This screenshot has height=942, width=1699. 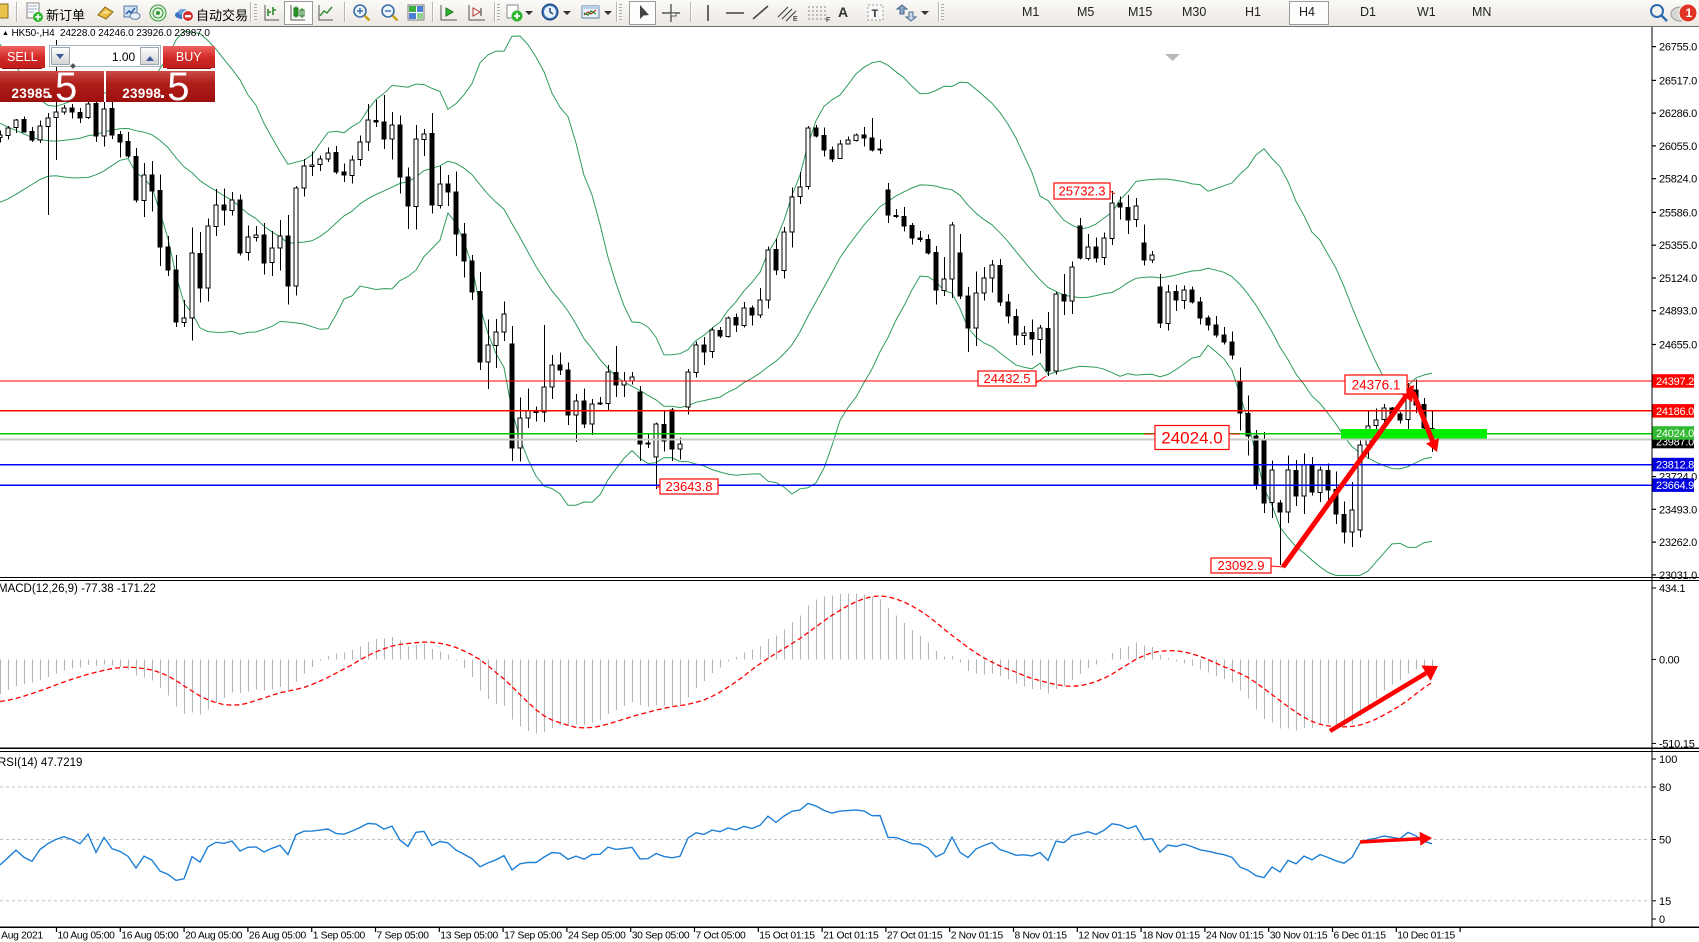 I want to click on svg-text: 6 Dec 01:15, so click(x=1360, y=936).